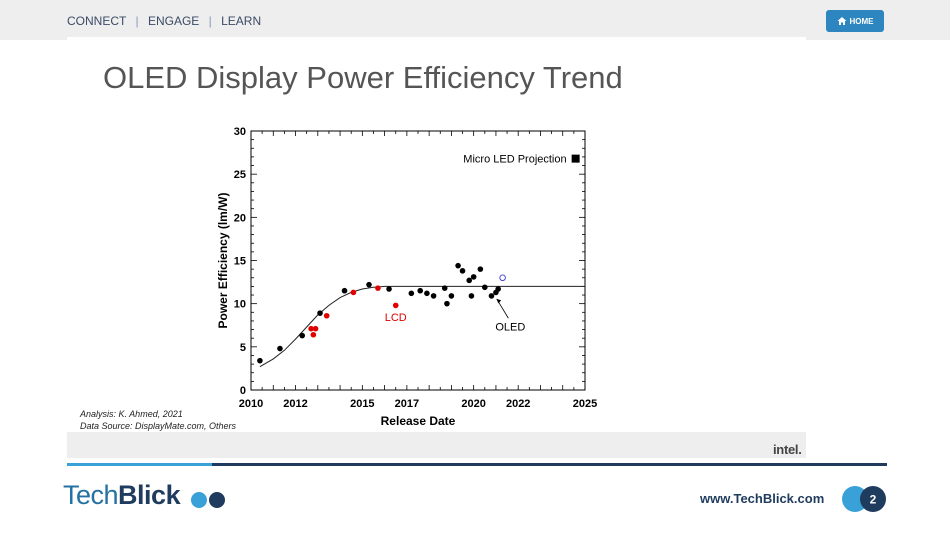 The height and width of the screenshot is (534, 950). I want to click on y-tick-label: 25, so click(240, 175).